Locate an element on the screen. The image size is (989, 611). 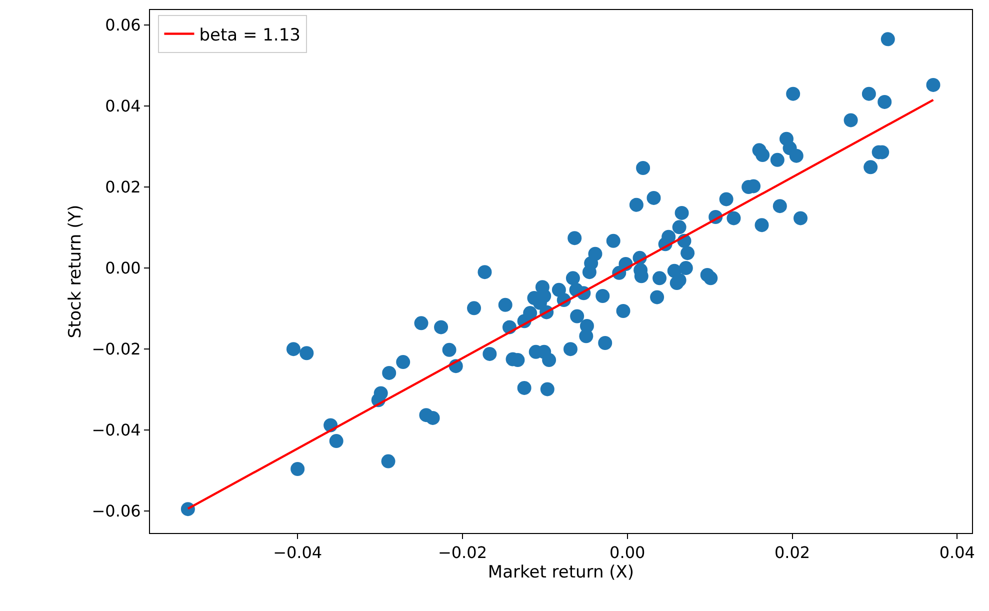
y-tick-label: −0.04 is located at coordinates (116, 430).